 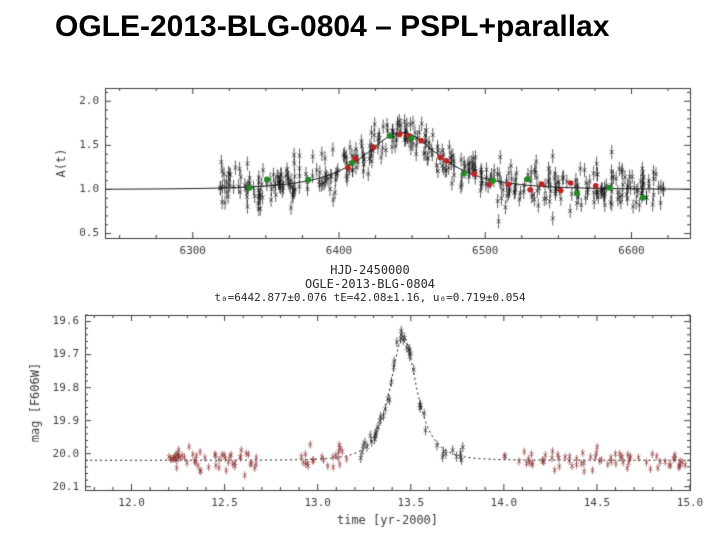 I want to click on event-name-label: OGLE-2013-BLG-0804, so click(x=370, y=284).